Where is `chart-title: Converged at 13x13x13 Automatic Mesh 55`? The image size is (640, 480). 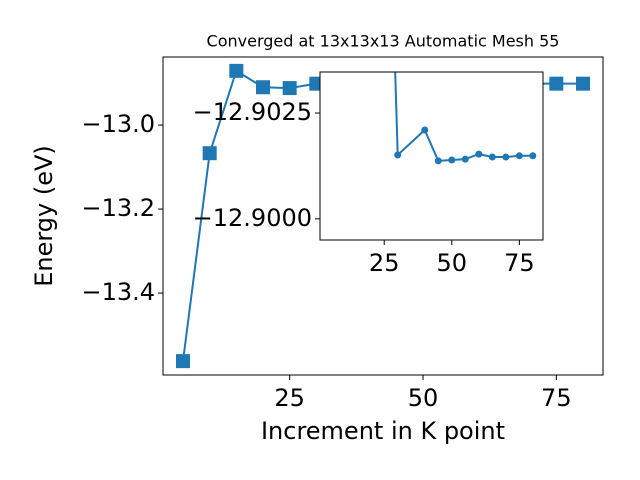 chart-title: Converged at 13x13x13 Automatic Mesh 55 is located at coordinates (383, 41).